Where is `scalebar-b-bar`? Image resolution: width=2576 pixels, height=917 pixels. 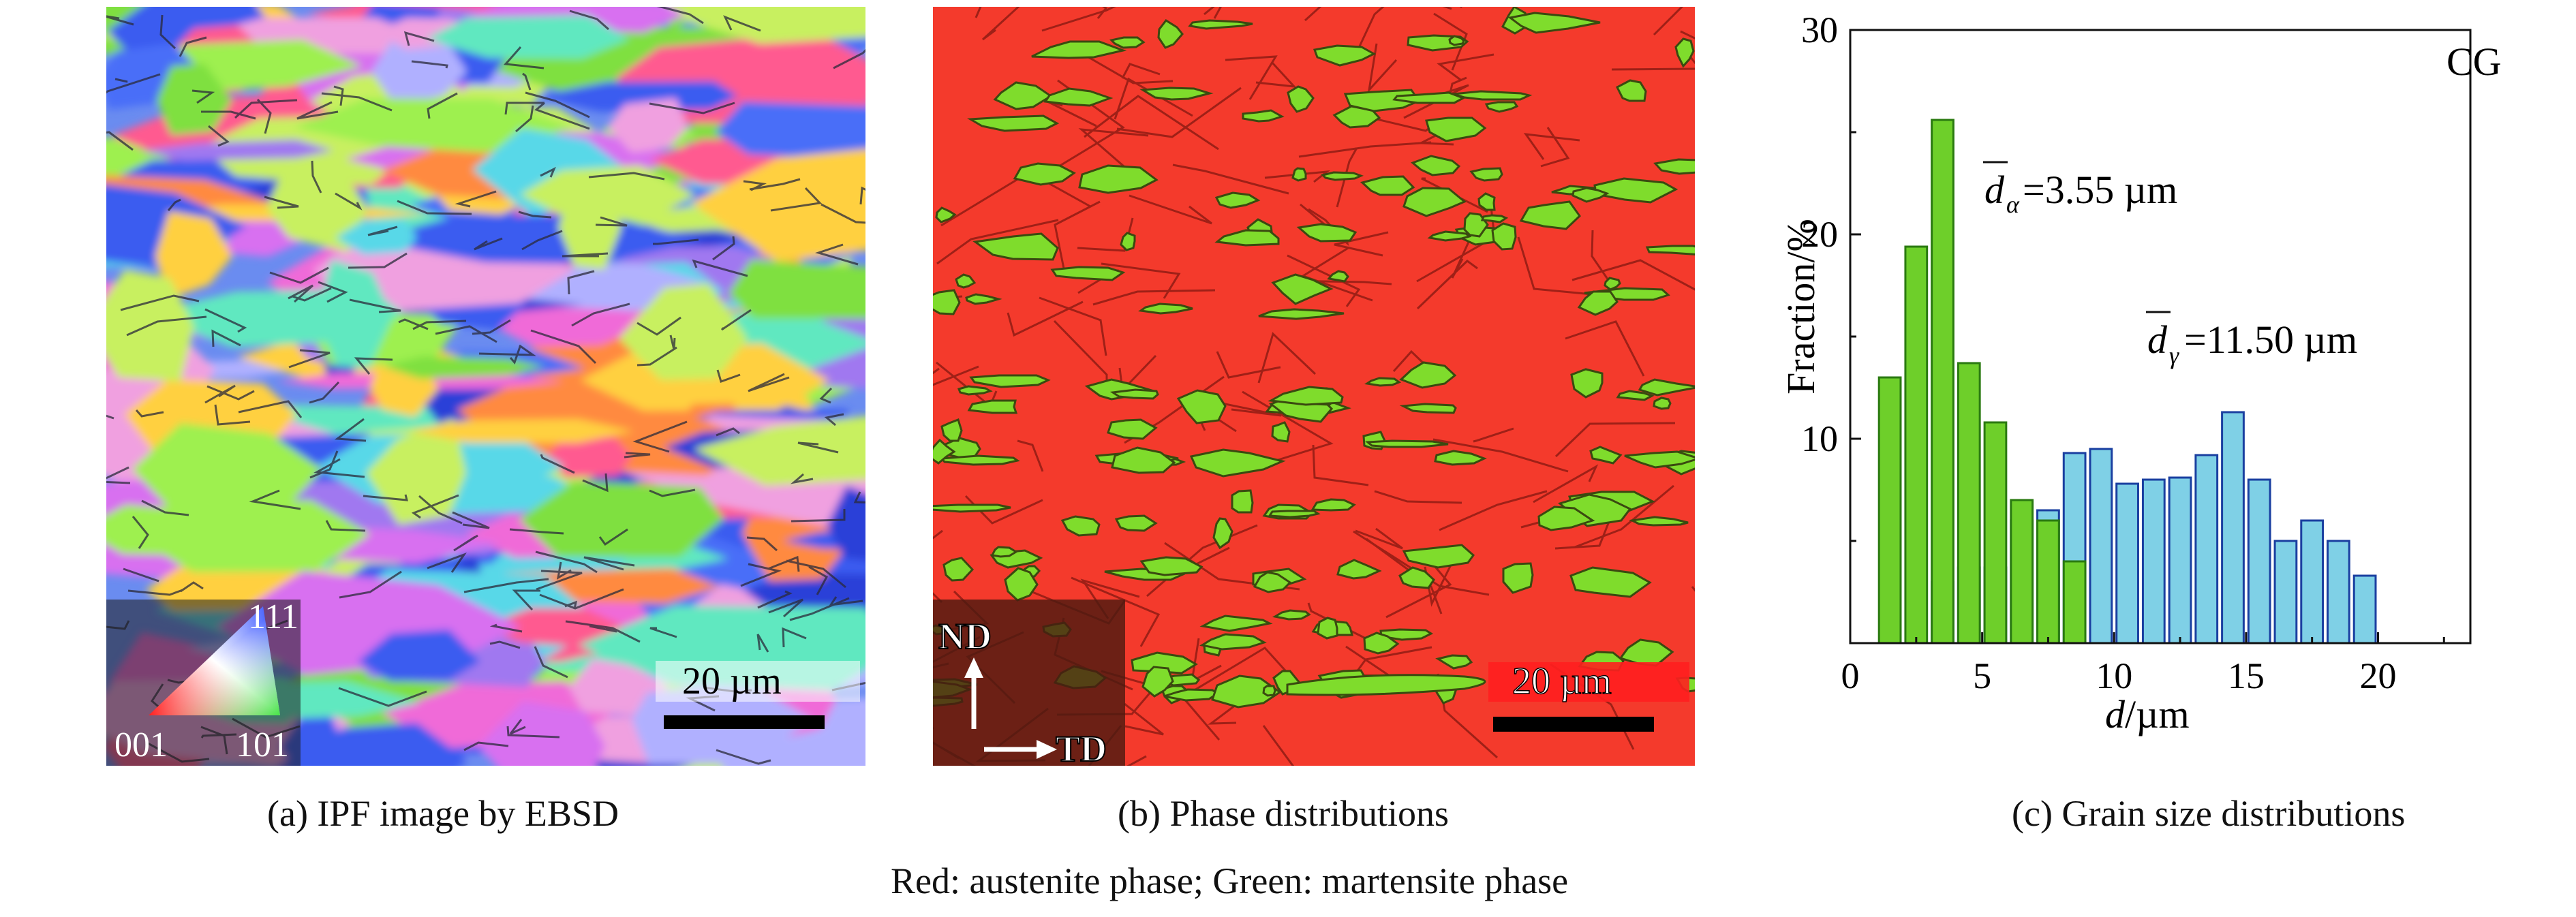
scalebar-b-bar is located at coordinates (1573, 725).